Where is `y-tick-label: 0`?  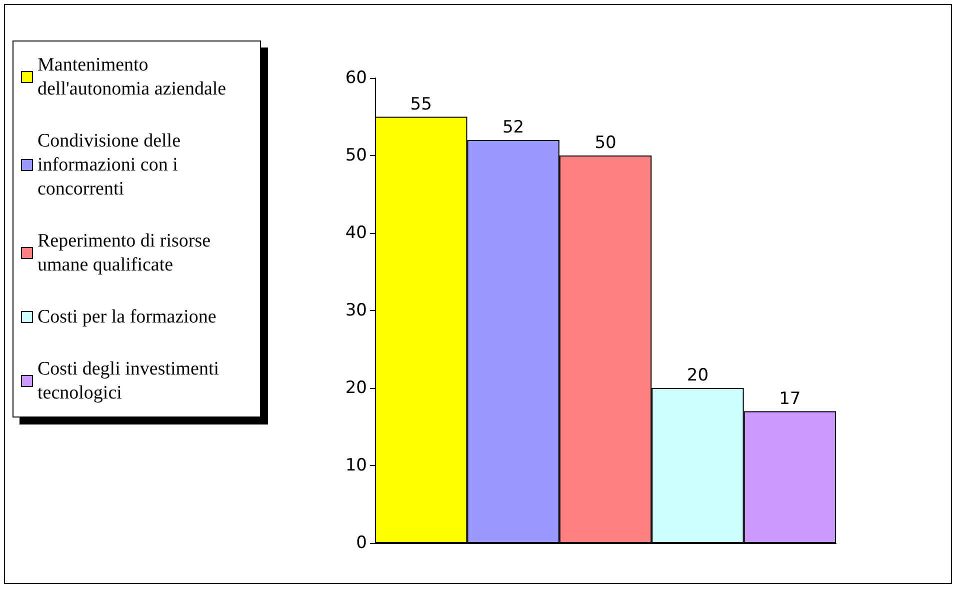 y-tick-label: 0 is located at coordinates (361, 543).